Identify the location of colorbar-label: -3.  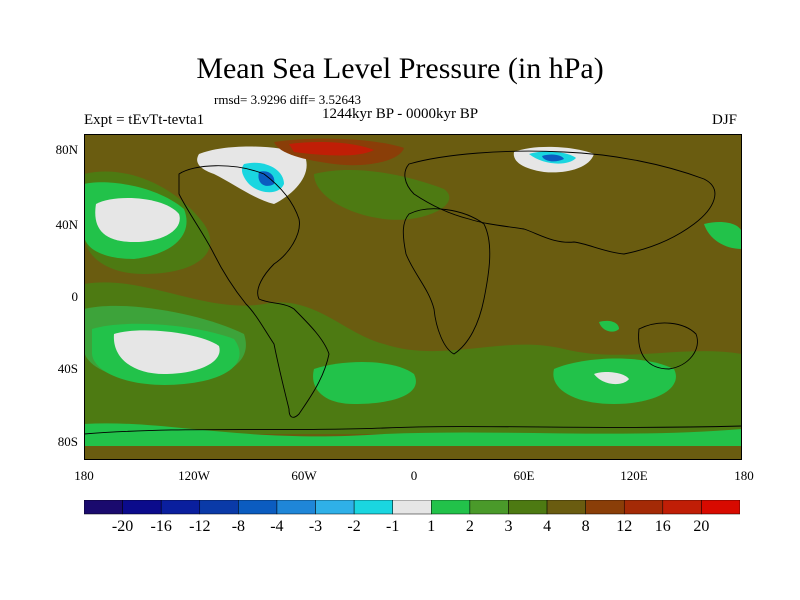
(315, 526).